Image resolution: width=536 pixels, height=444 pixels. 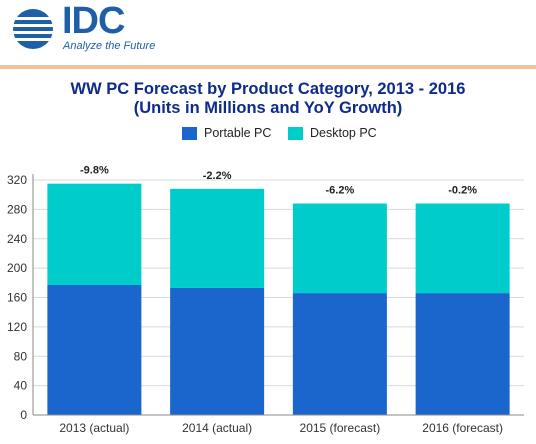 I want to click on header-divider, so click(x=268, y=65).